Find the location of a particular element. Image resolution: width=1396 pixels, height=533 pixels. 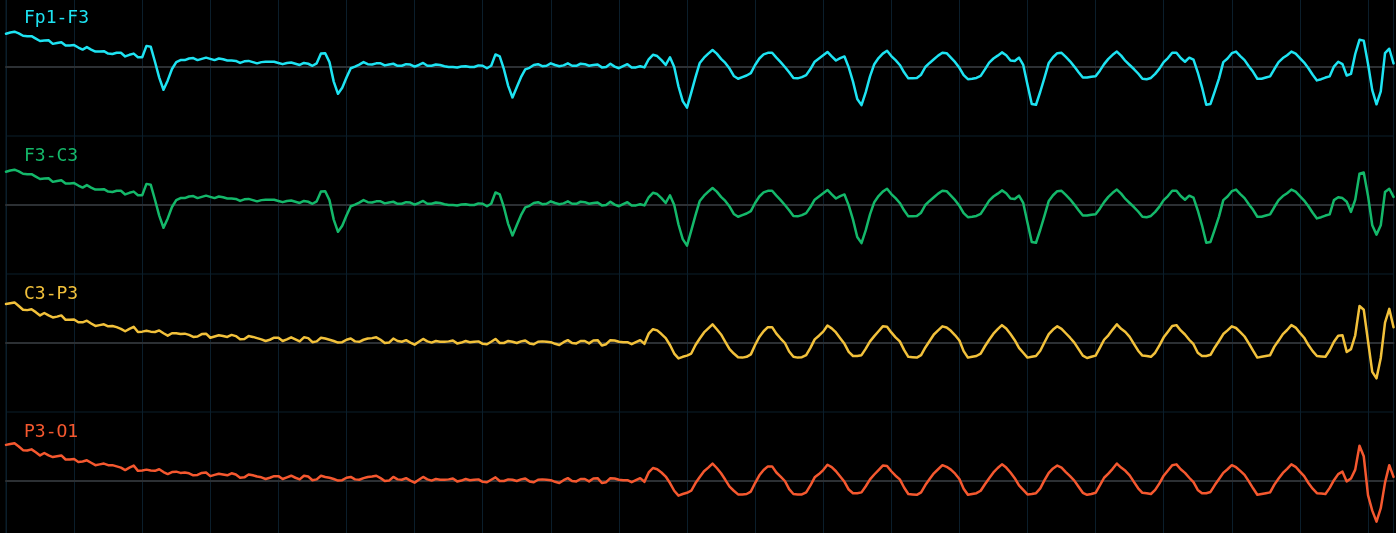

series-label: F3-C3 is located at coordinates (51, 154).